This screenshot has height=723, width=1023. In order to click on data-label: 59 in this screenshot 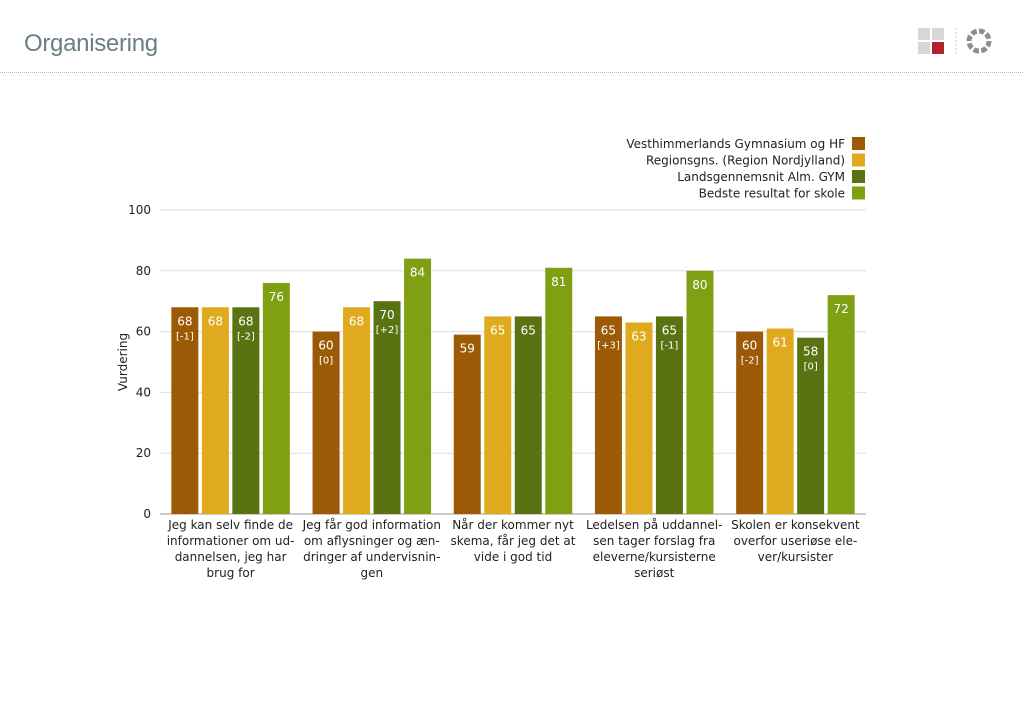, I will do `click(467, 349)`.